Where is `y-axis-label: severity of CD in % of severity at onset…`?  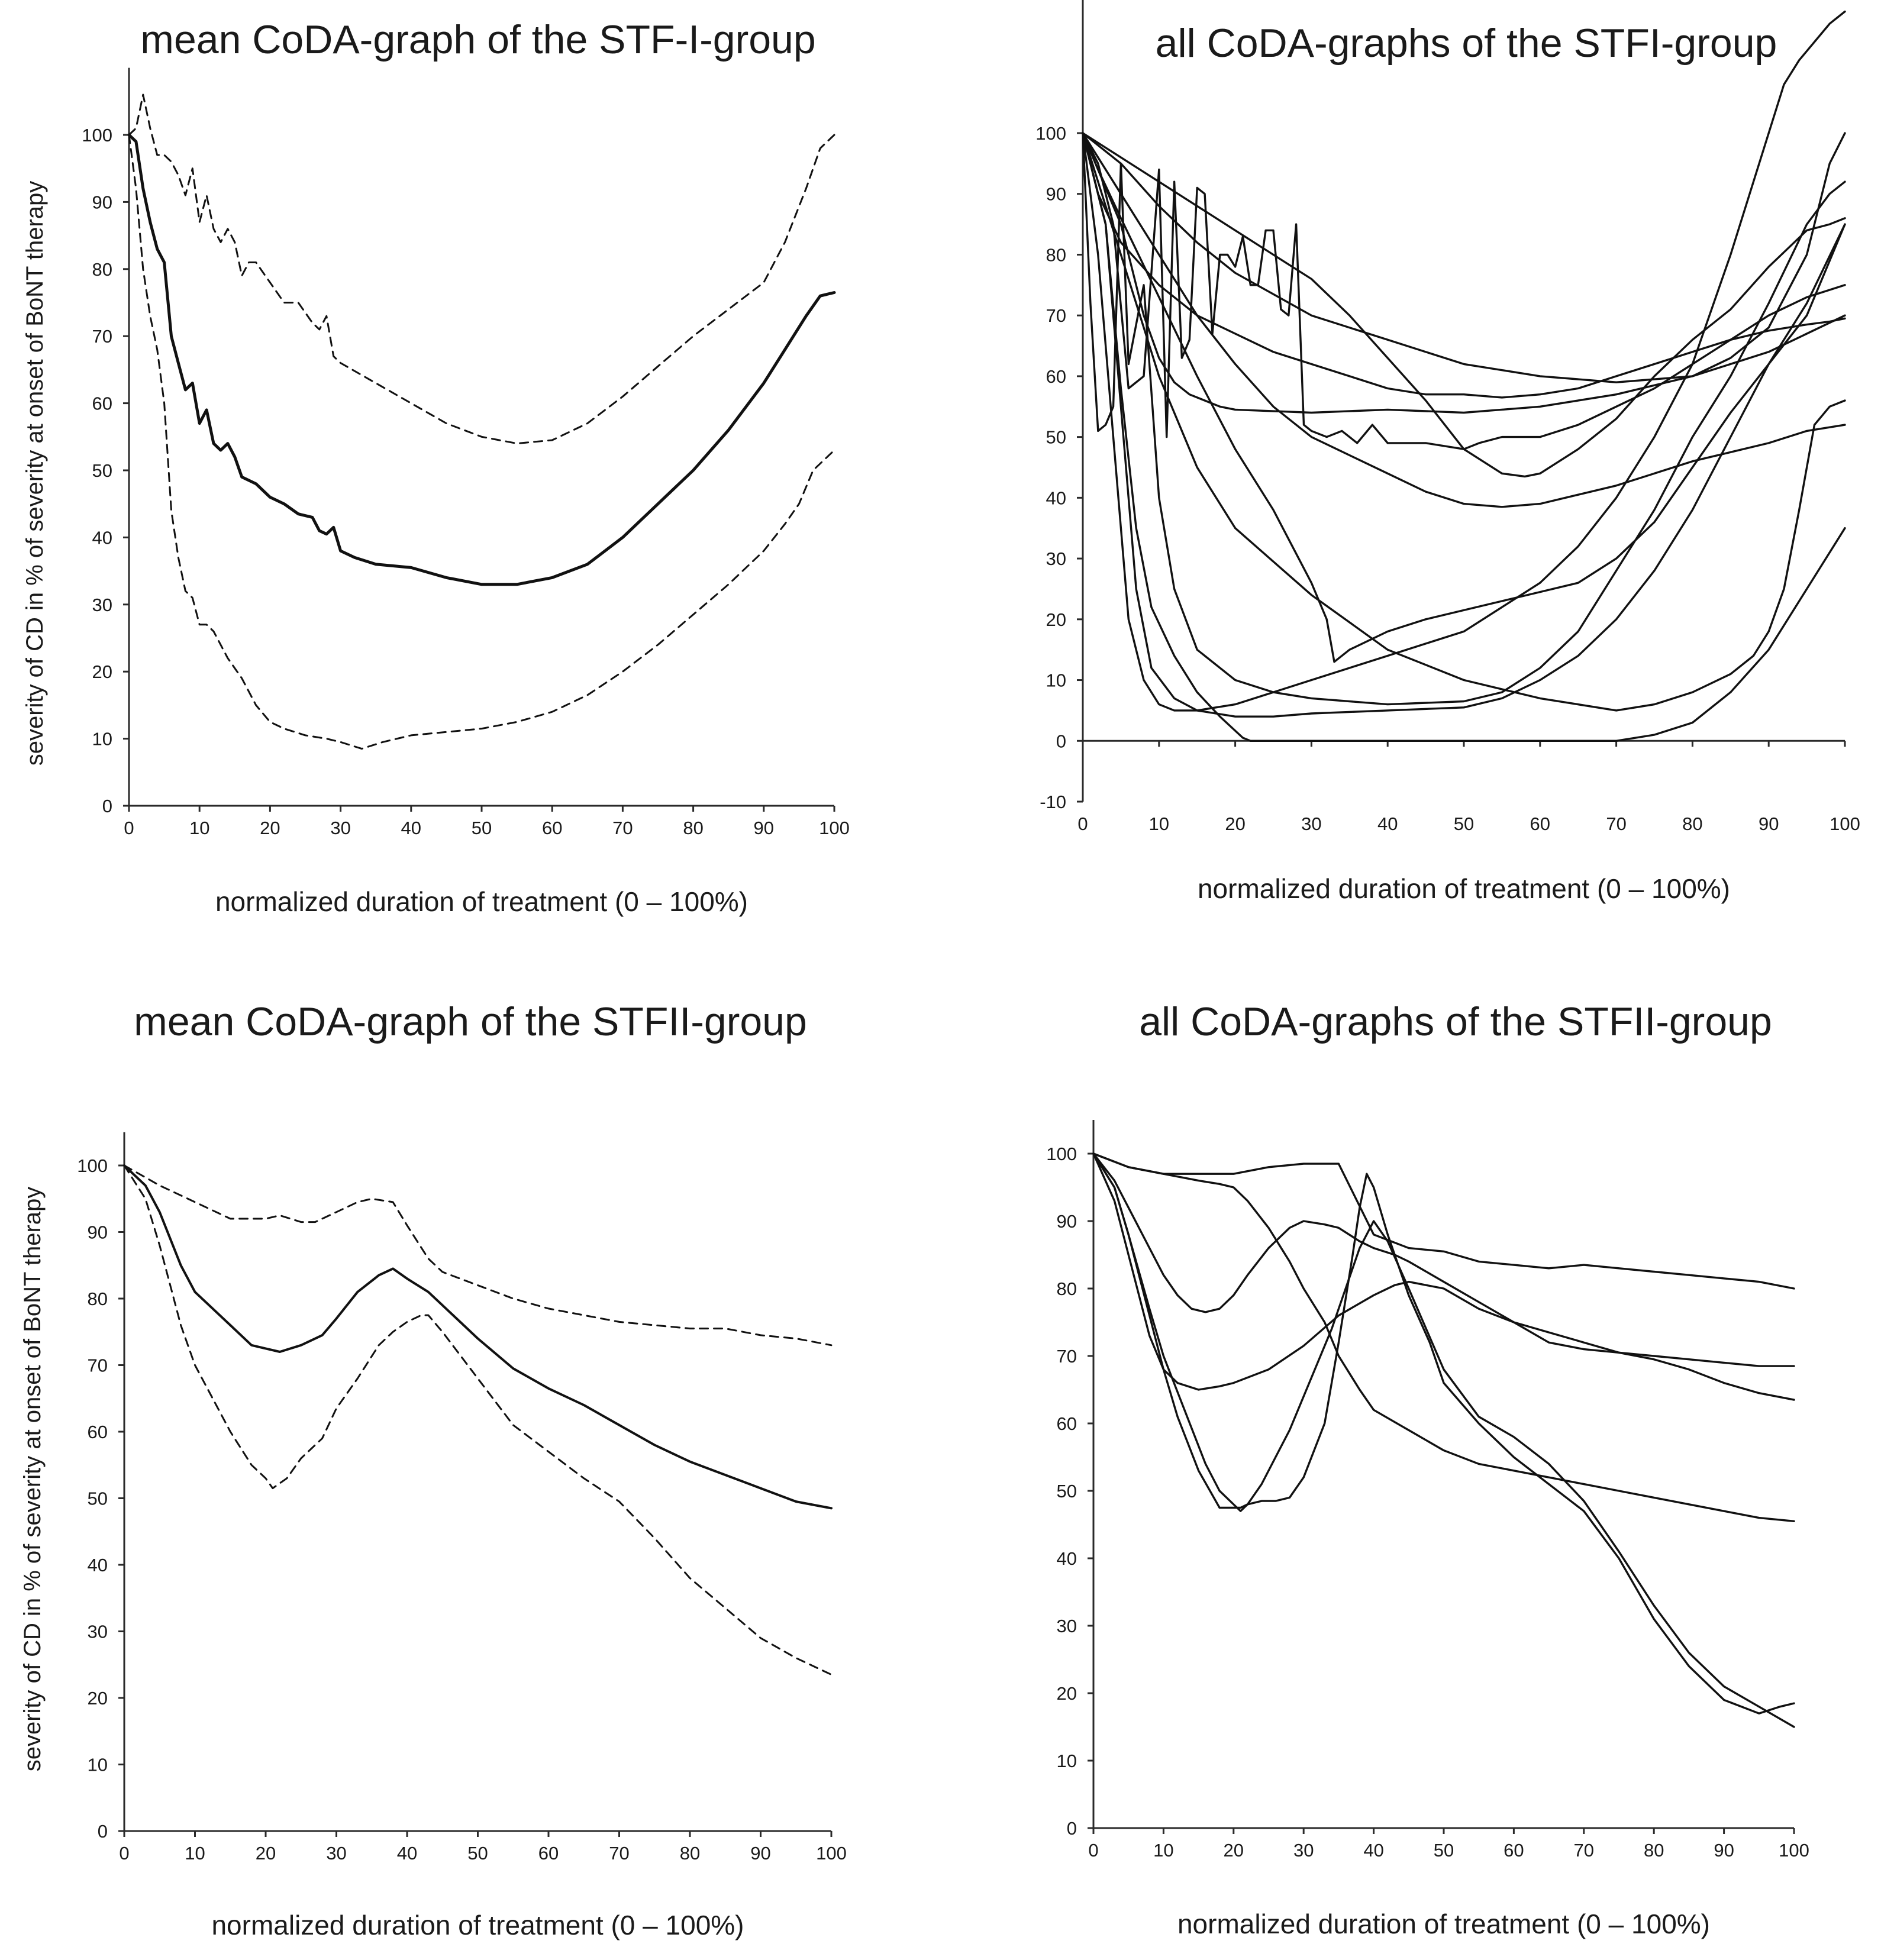
y-axis-label: severity of CD in % of severity at onset… is located at coordinates (35, 473).